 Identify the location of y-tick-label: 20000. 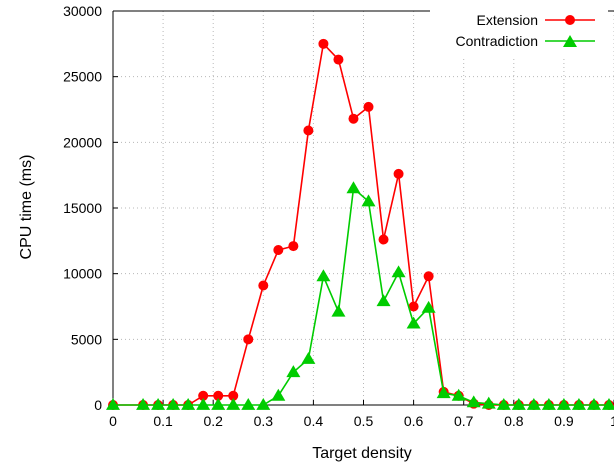
(82, 142).